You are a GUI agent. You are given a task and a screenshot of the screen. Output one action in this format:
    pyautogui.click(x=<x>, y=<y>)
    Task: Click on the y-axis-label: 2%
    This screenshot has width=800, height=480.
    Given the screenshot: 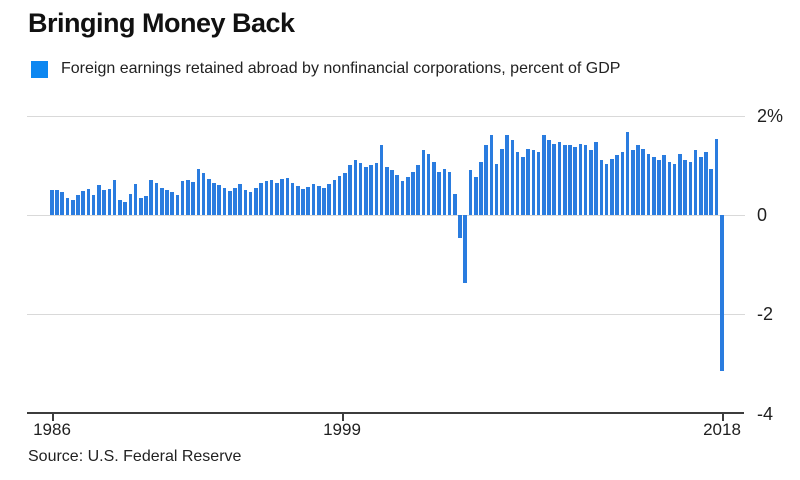 What is the action you would take?
    pyautogui.click(x=770, y=115)
    